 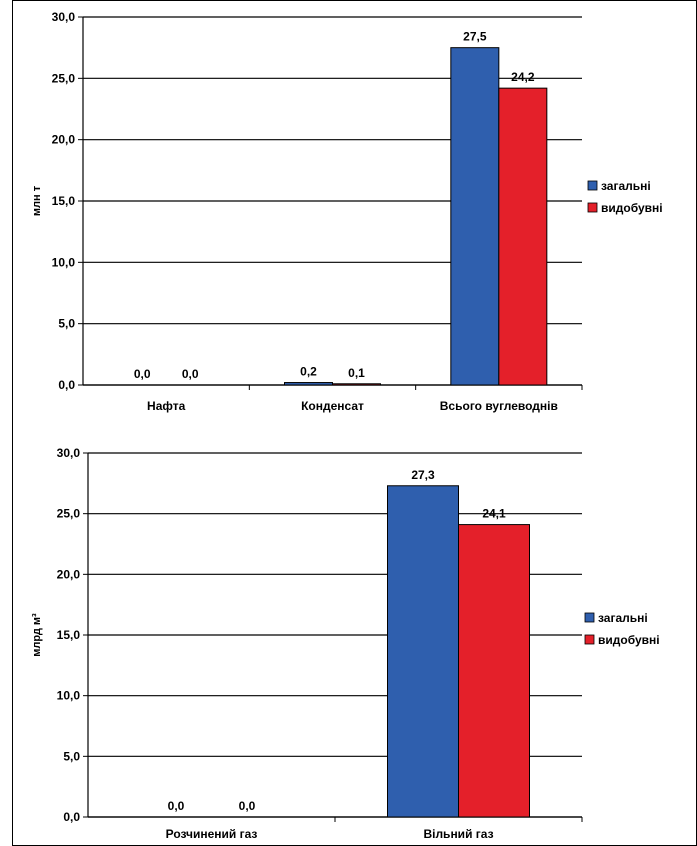 What do you see at coordinates (308, 372) in the screenshot?
I see `data-label: 0,2` at bounding box center [308, 372].